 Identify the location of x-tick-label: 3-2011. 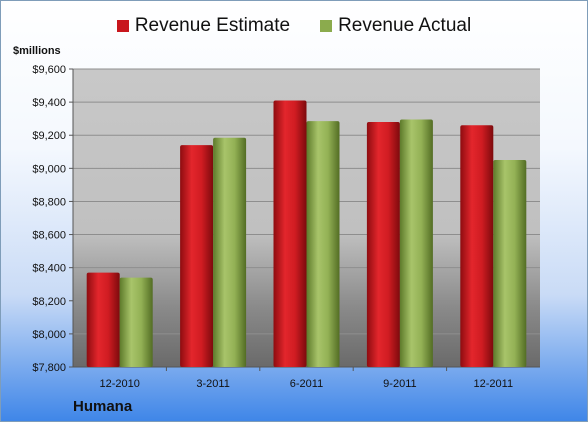
(212, 384).